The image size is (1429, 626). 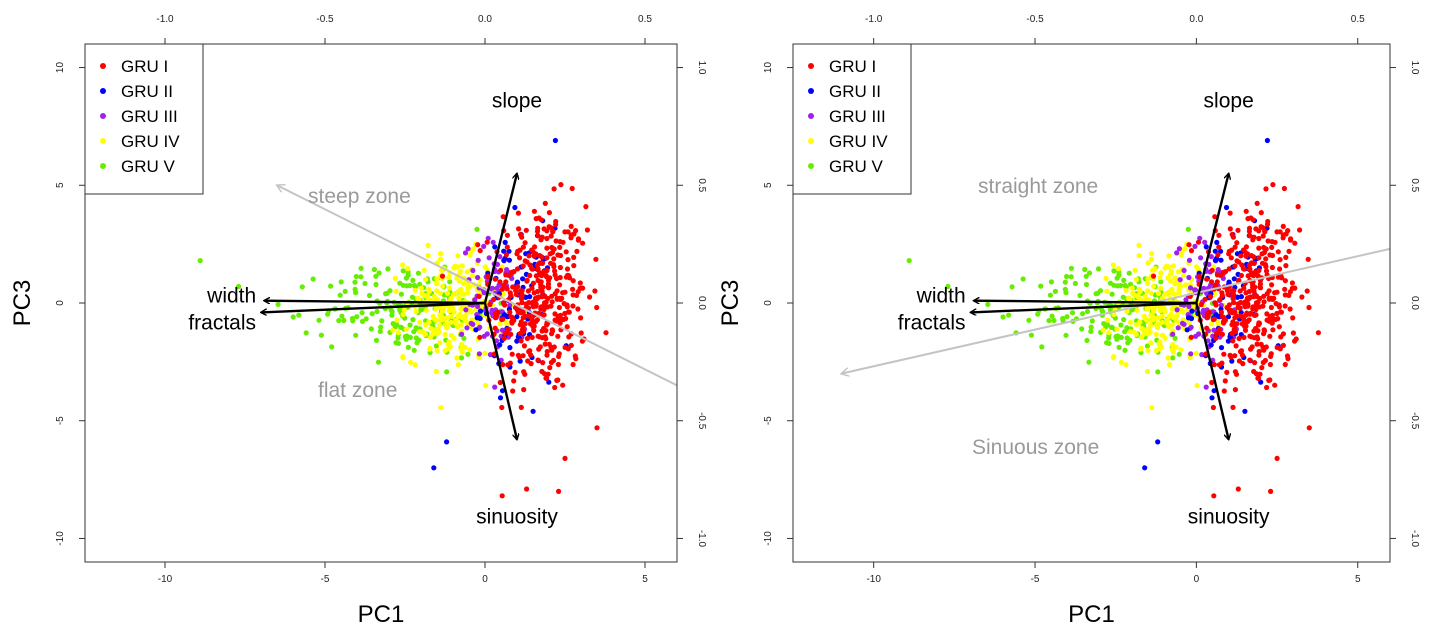 I want to click on right-tick-label: 0.0, so click(x=1414, y=303).